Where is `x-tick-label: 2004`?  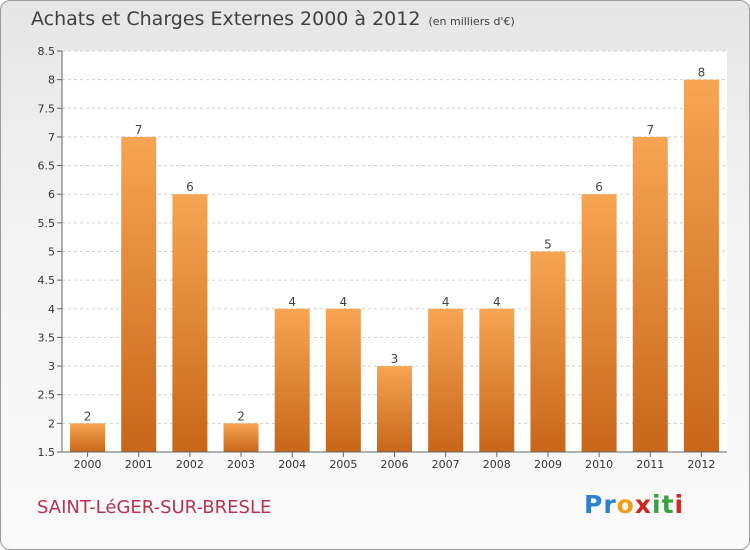
x-tick-label: 2004 is located at coordinates (292, 464).